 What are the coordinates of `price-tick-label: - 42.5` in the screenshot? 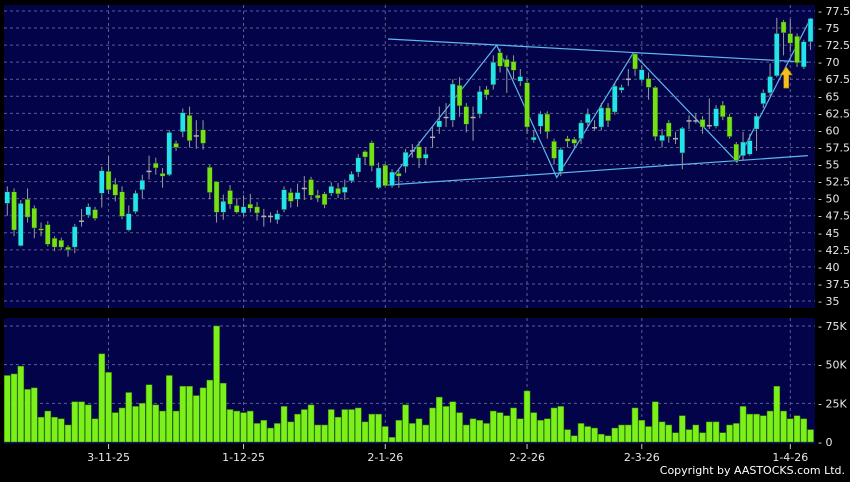 It's located at (834, 250).